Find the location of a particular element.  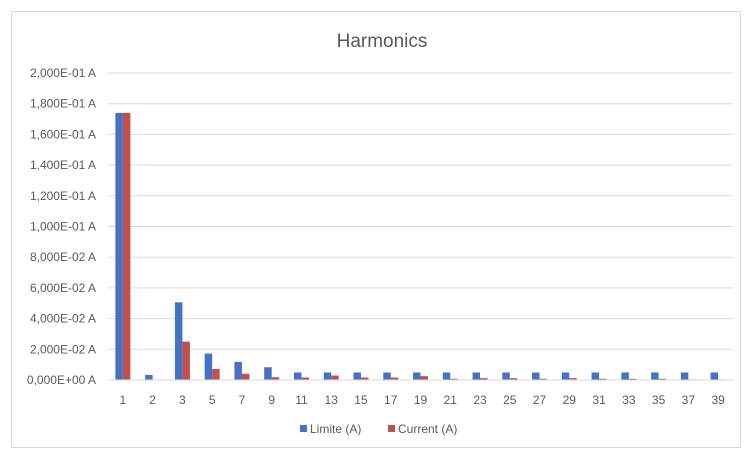

x-tick-label: 11 is located at coordinates (301, 400).